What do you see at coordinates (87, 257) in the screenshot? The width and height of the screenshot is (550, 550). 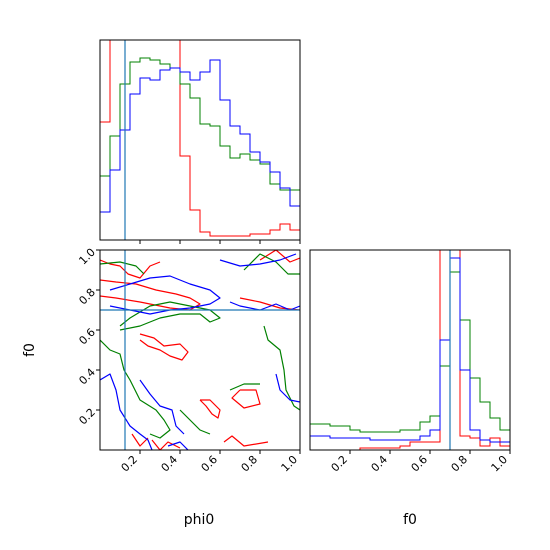 I see `f0-ytick-label: 1.0` at bounding box center [87, 257].